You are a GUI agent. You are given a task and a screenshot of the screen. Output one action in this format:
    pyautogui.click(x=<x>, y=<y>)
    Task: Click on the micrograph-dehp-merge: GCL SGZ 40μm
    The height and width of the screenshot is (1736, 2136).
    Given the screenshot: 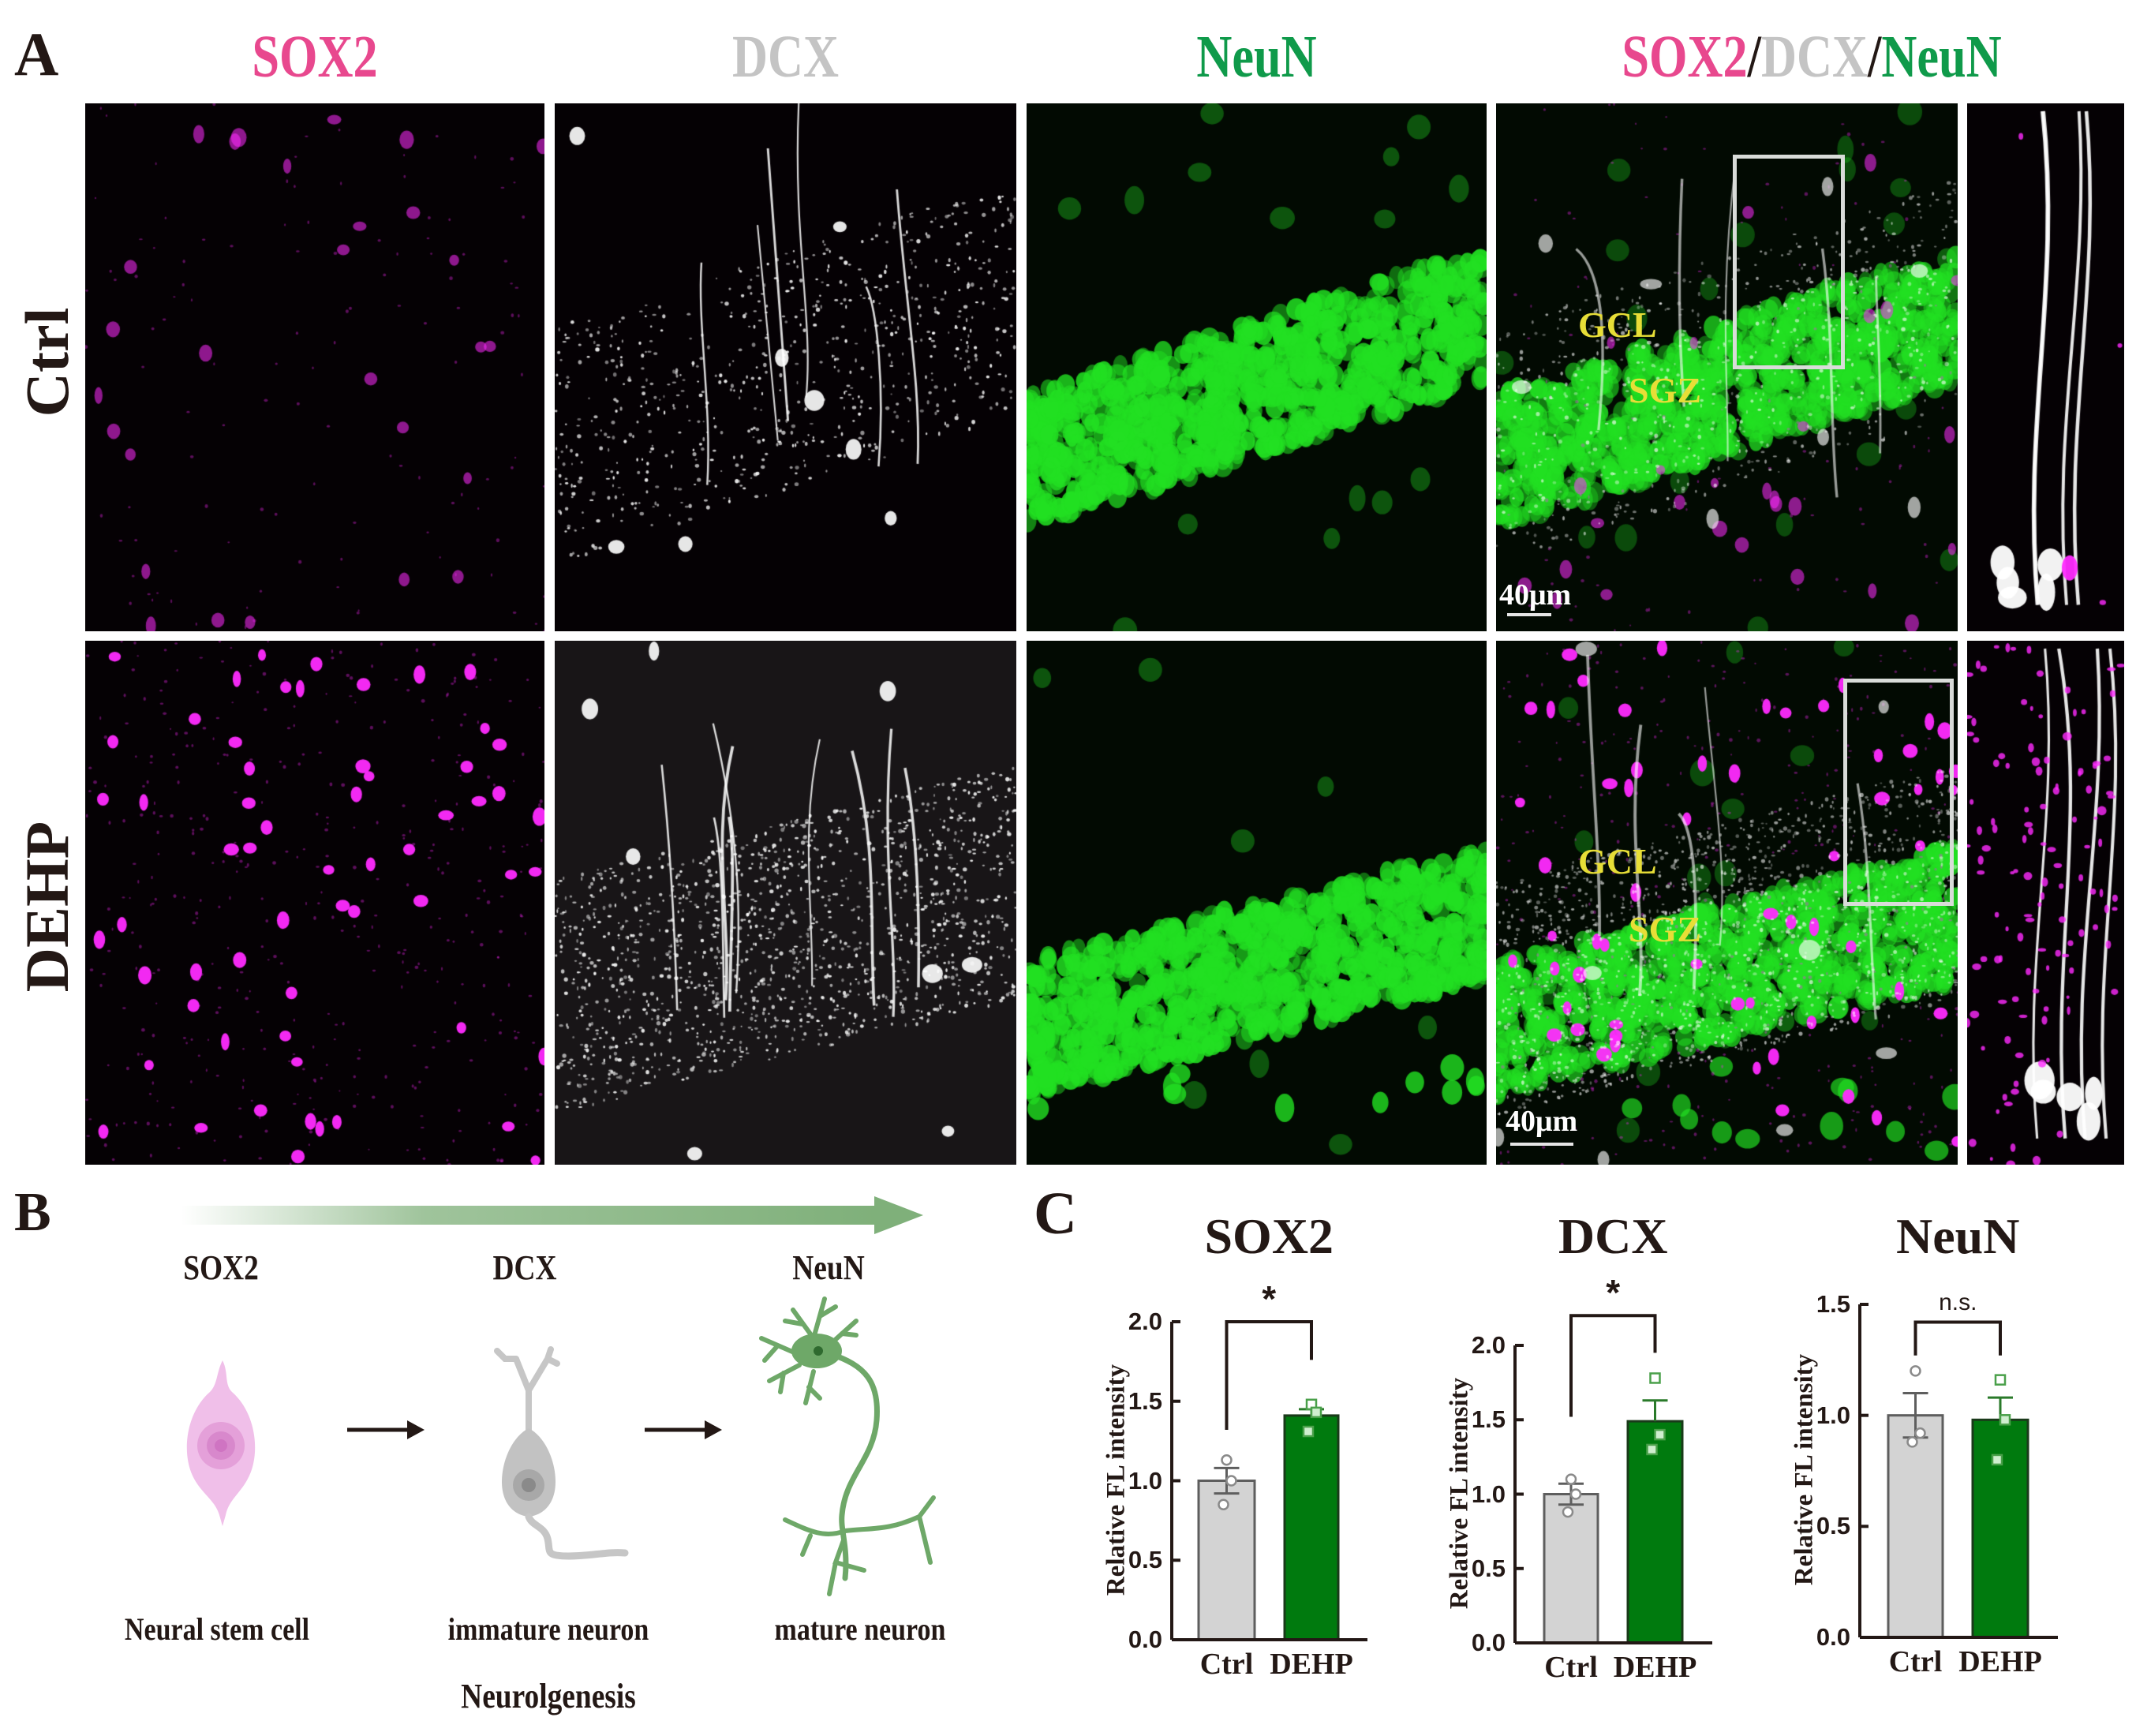 What is the action you would take?
    pyautogui.click(x=1727, y=903)
    